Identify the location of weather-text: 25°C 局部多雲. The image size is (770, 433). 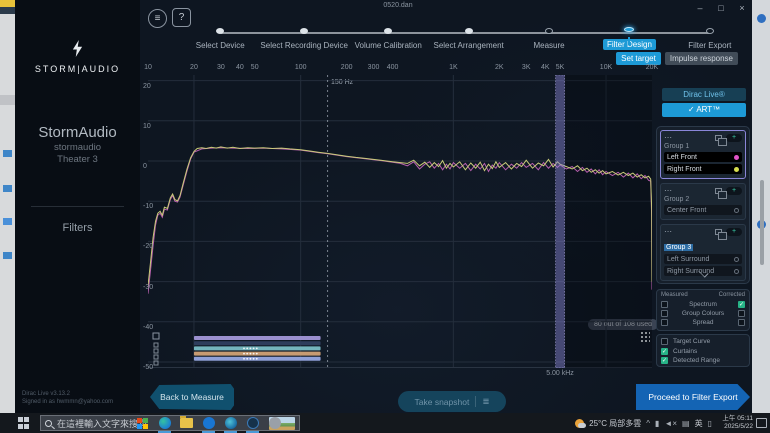
(615, 423).